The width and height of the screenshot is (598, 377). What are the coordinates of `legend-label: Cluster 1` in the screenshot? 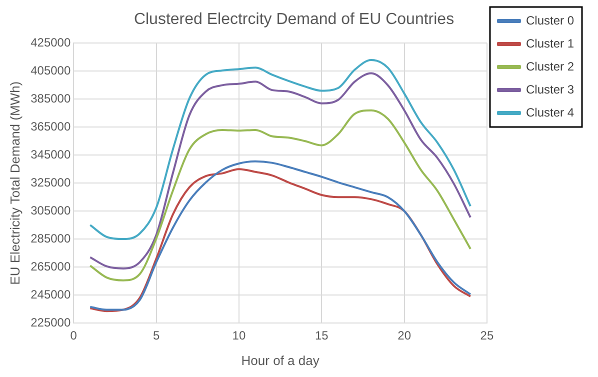 It's located at (550, 43).